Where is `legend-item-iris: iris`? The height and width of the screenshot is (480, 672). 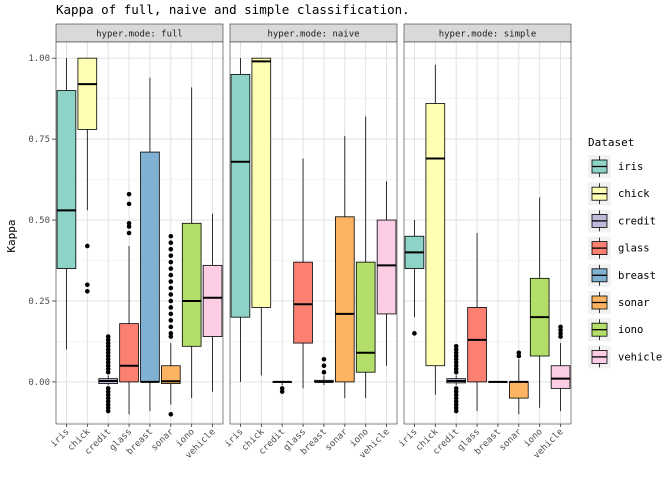
legend-item-iris: iris is located at coordinates (615, 166).